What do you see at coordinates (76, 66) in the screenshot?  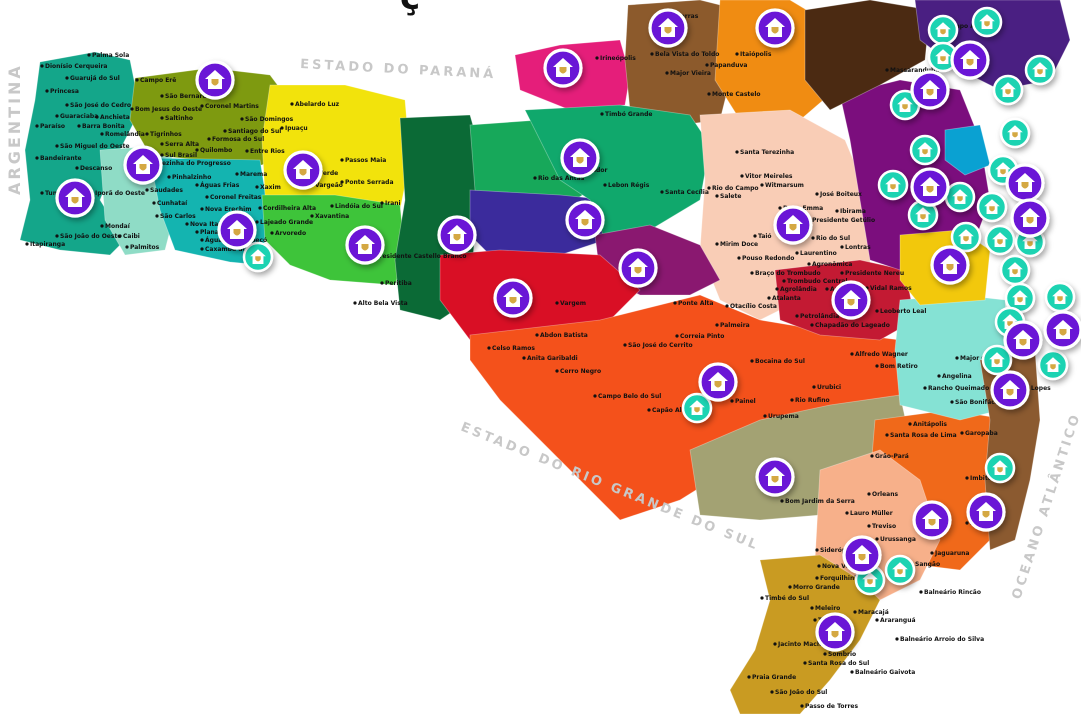 I see `town-label: Dionísio Cerqueira` at bounding box center [76, 66].